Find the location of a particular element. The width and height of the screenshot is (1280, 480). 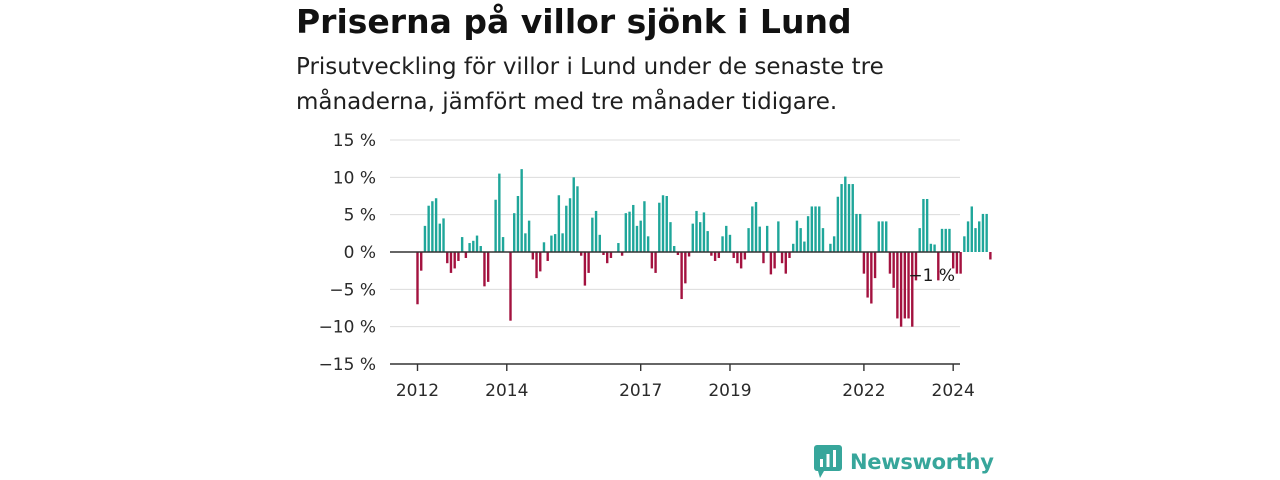

bars is located at coordinates (704, 248).